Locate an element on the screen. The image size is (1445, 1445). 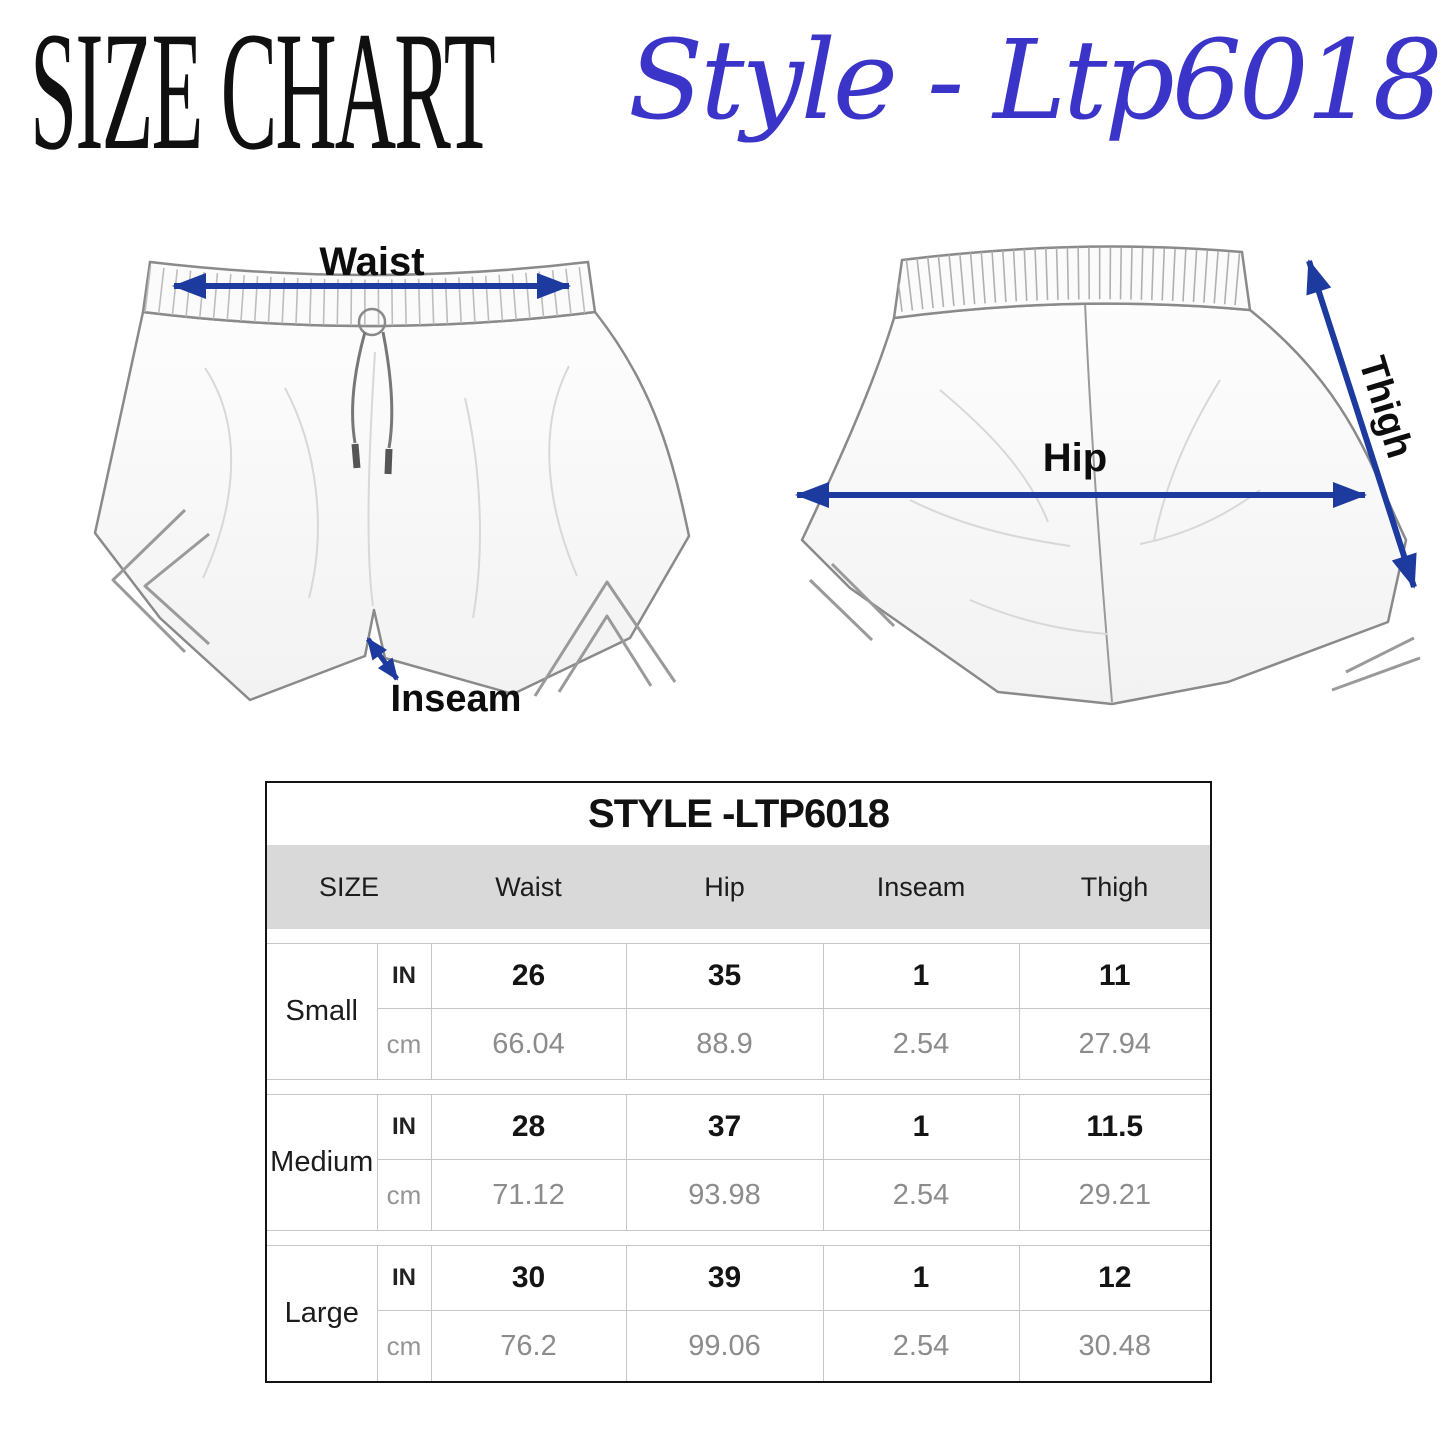
table-row-medium-cm: cm 71.12 93.98 2.54 29.21 is located at coordinates (739, 1195).